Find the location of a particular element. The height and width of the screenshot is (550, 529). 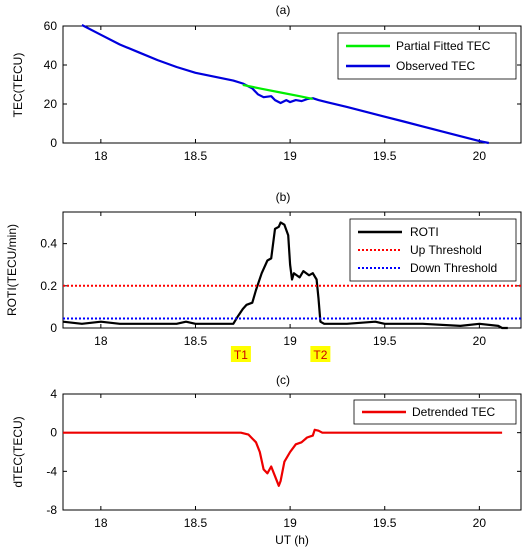

legend-label-observed: Observed TEC is located at coordinates (435, 66).